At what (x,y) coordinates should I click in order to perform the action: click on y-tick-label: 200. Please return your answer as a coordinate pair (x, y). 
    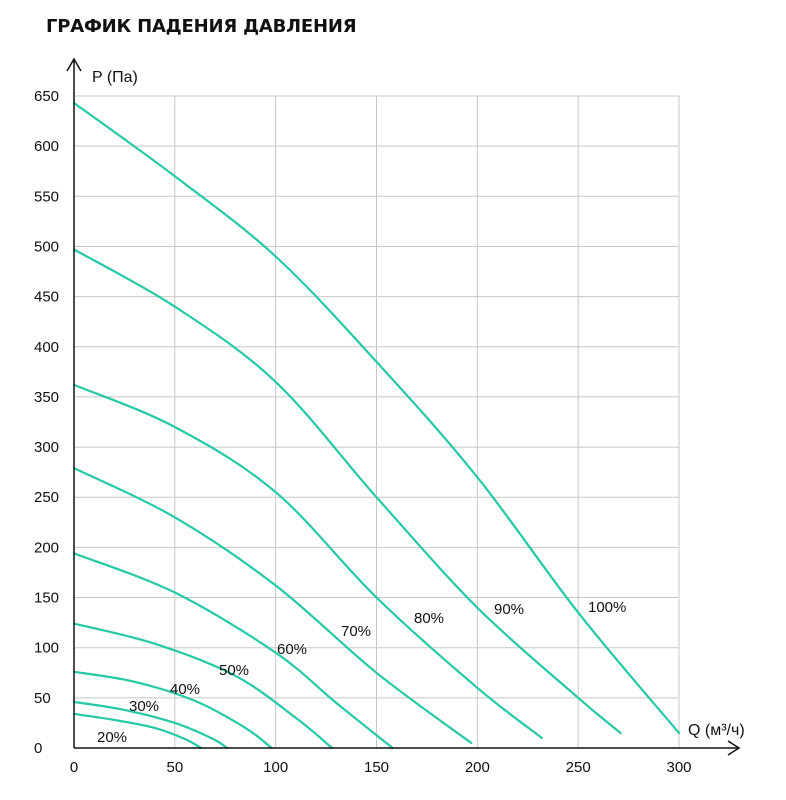
    Looking at the image, I should click on (46, 547).